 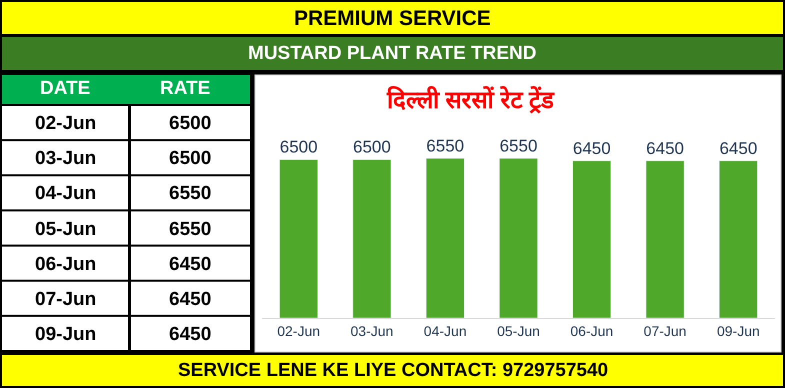 I want to click on x-tick-label: 02-Jun, so click(x=298, y=330).